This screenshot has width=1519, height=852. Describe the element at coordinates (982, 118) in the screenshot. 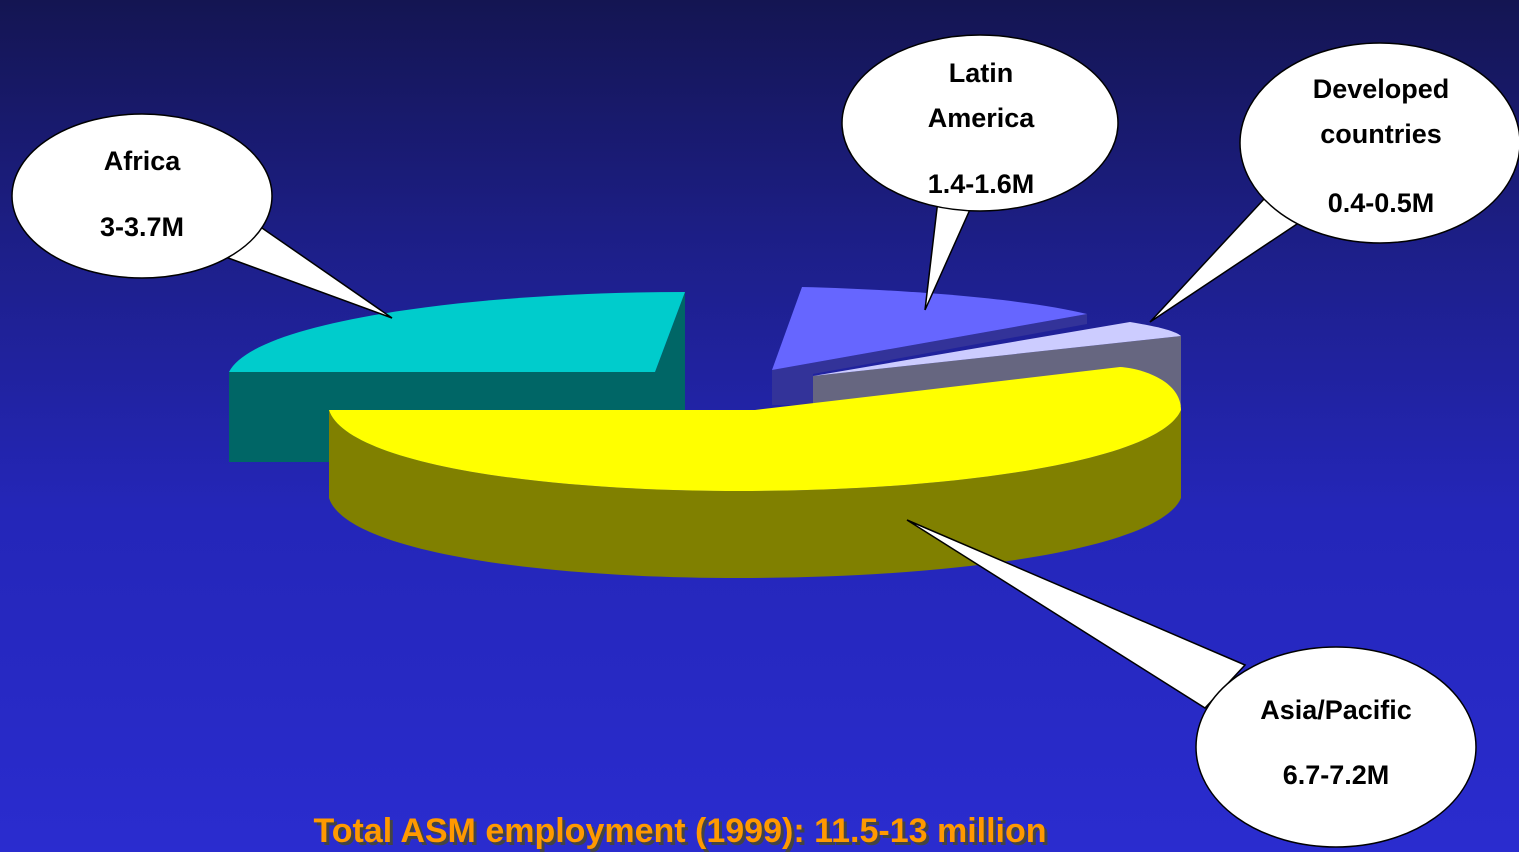

I see `callout-latin-america-line2: America` at that location.